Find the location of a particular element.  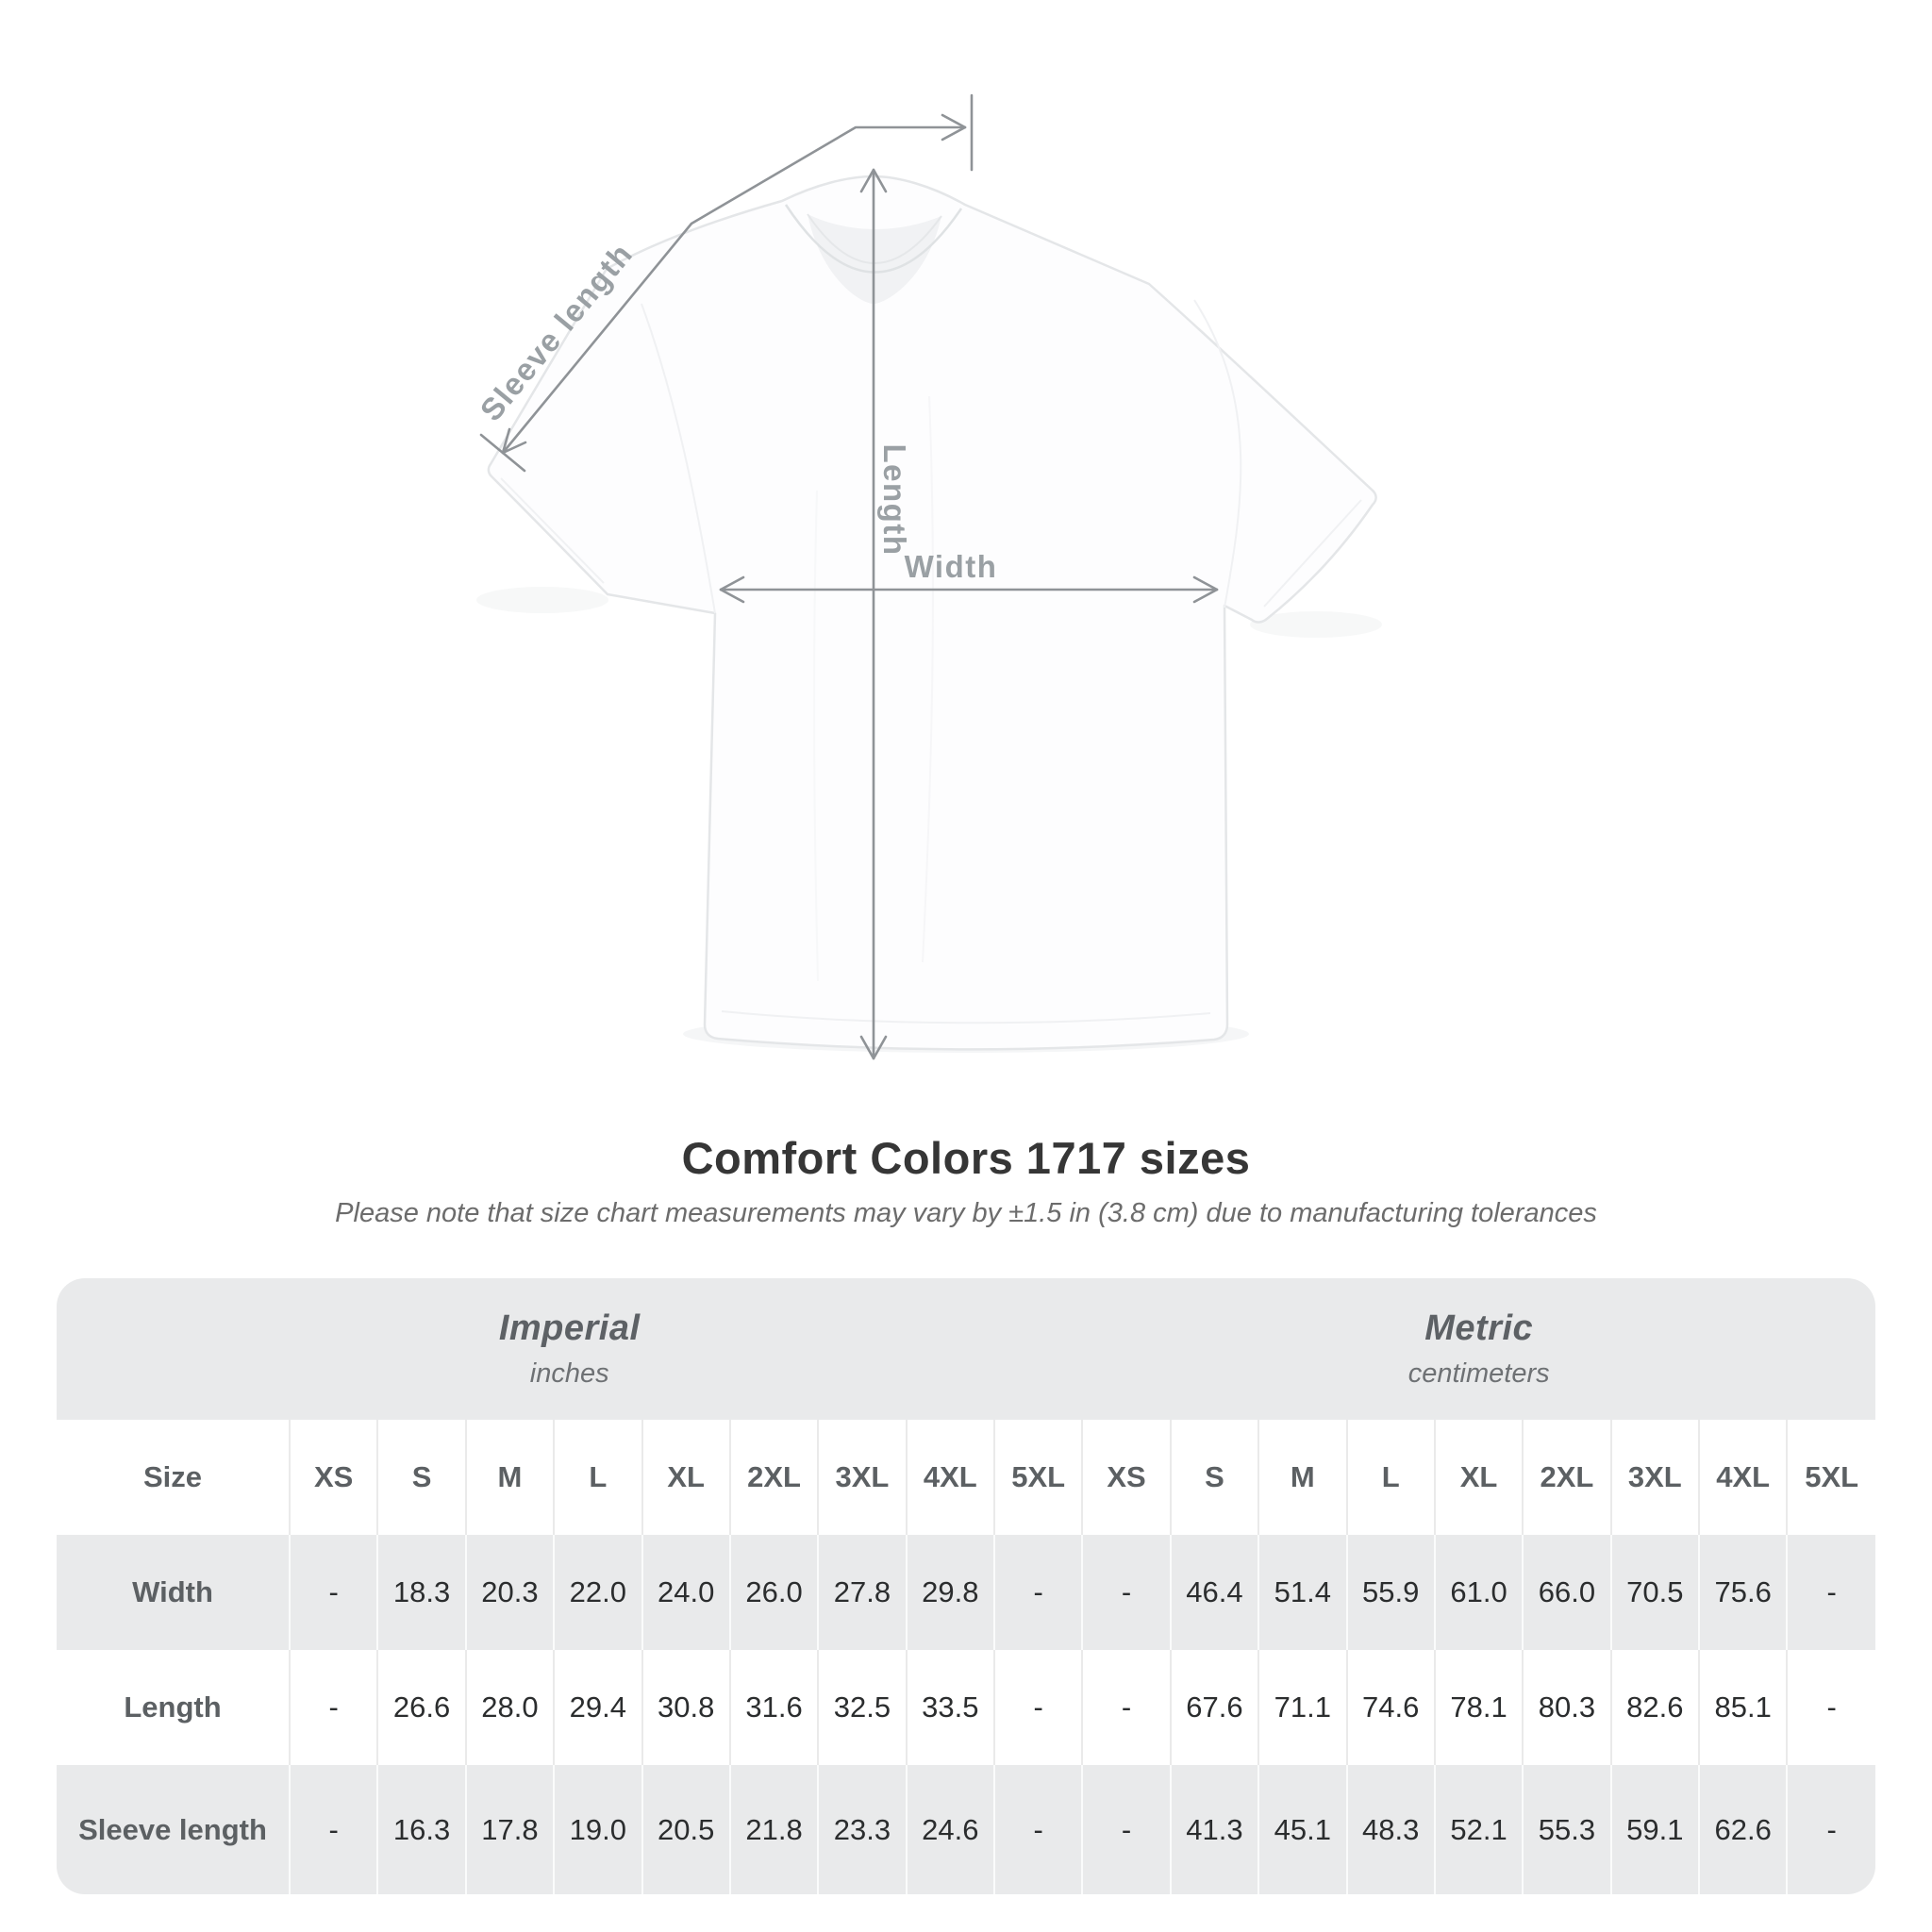

cell-value: 55.9 is located at coordinates (1390, 1593).